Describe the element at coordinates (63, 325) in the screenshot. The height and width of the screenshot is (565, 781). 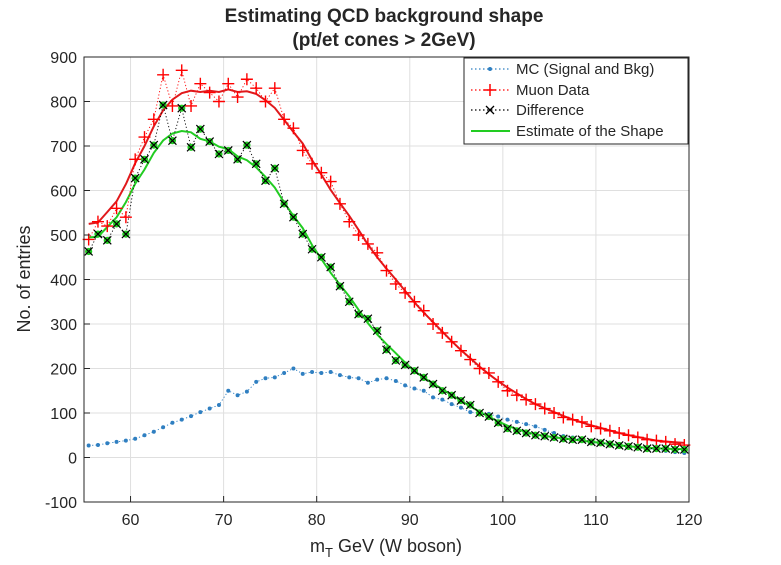
I see `y-tick-label: 300` at that location.